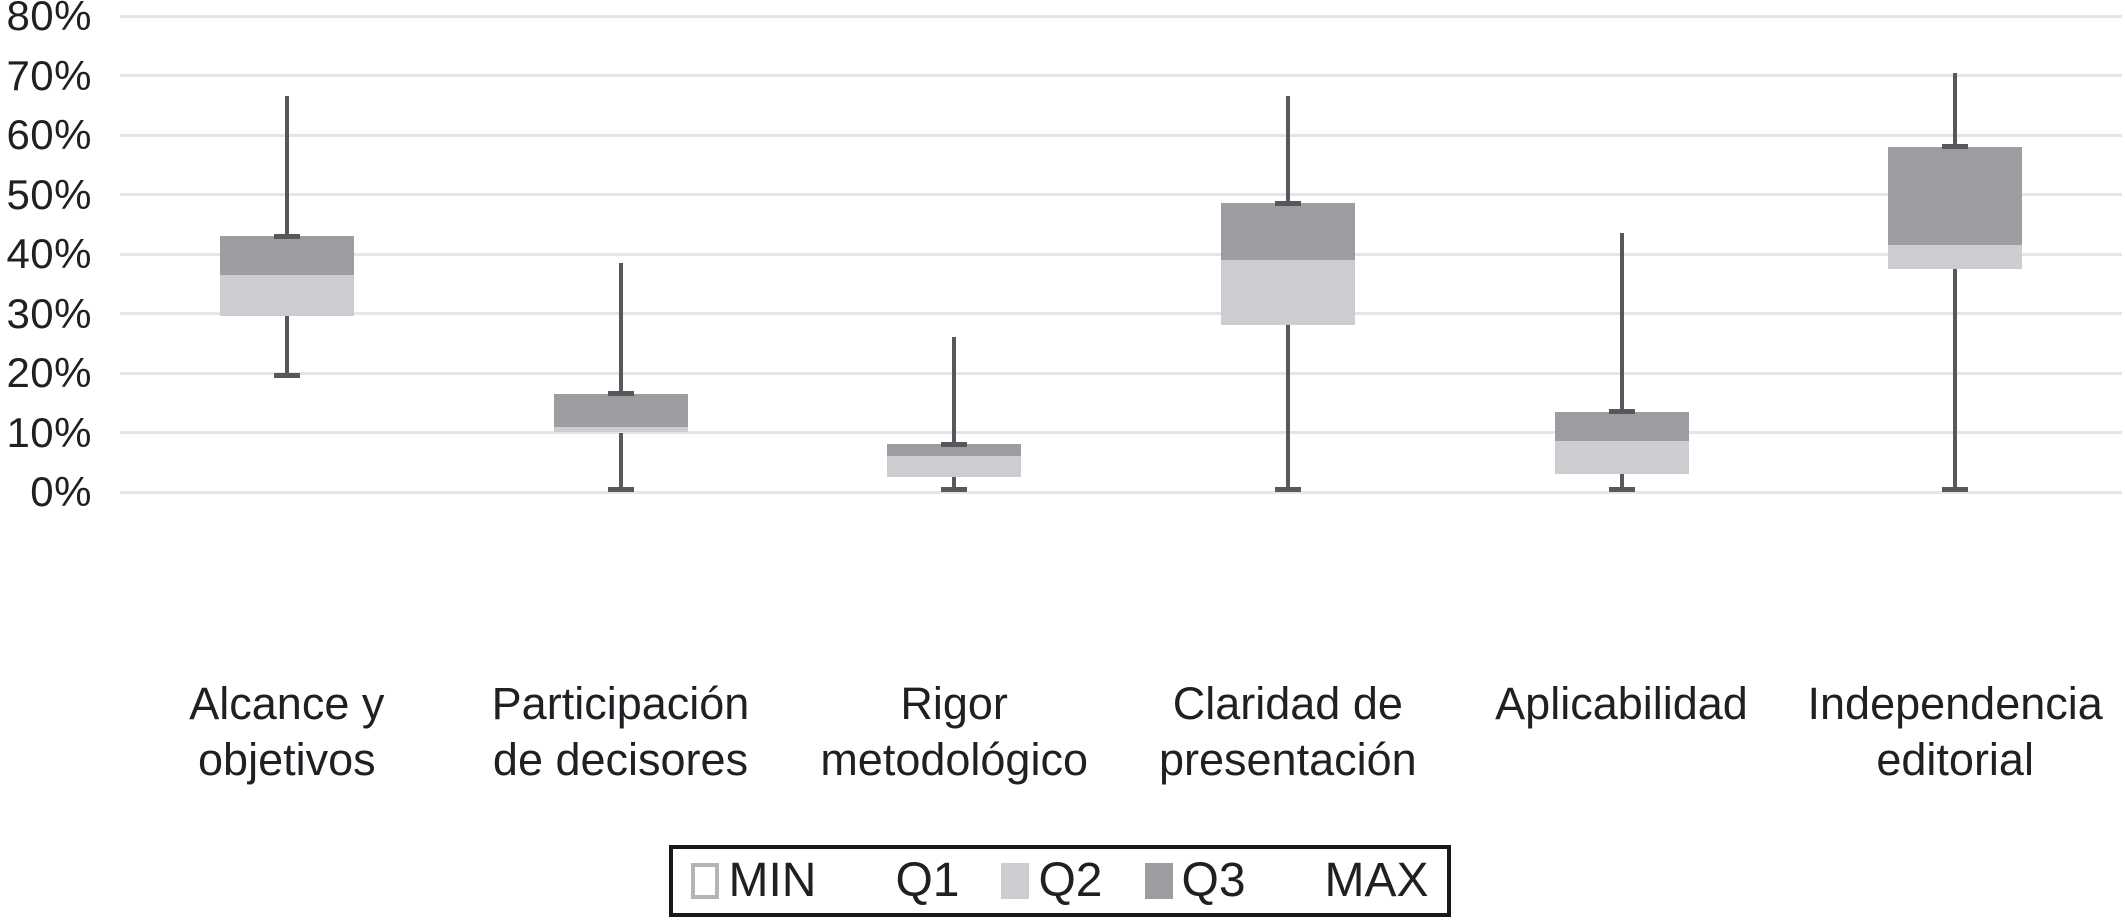 Image resolution: width=2125 pixels, height=921 pixels. What do you see at coordinates (705, 881) in the screenshot?
I see `legend-swatch-min` at bounding box center [705, 881].